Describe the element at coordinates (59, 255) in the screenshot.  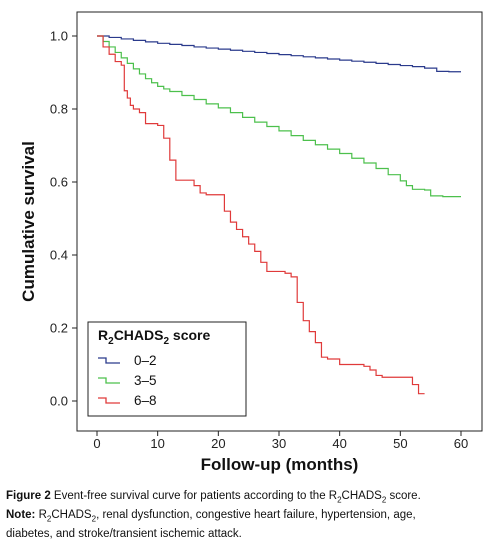
I see `y-tick-label: 0.4` at that location.